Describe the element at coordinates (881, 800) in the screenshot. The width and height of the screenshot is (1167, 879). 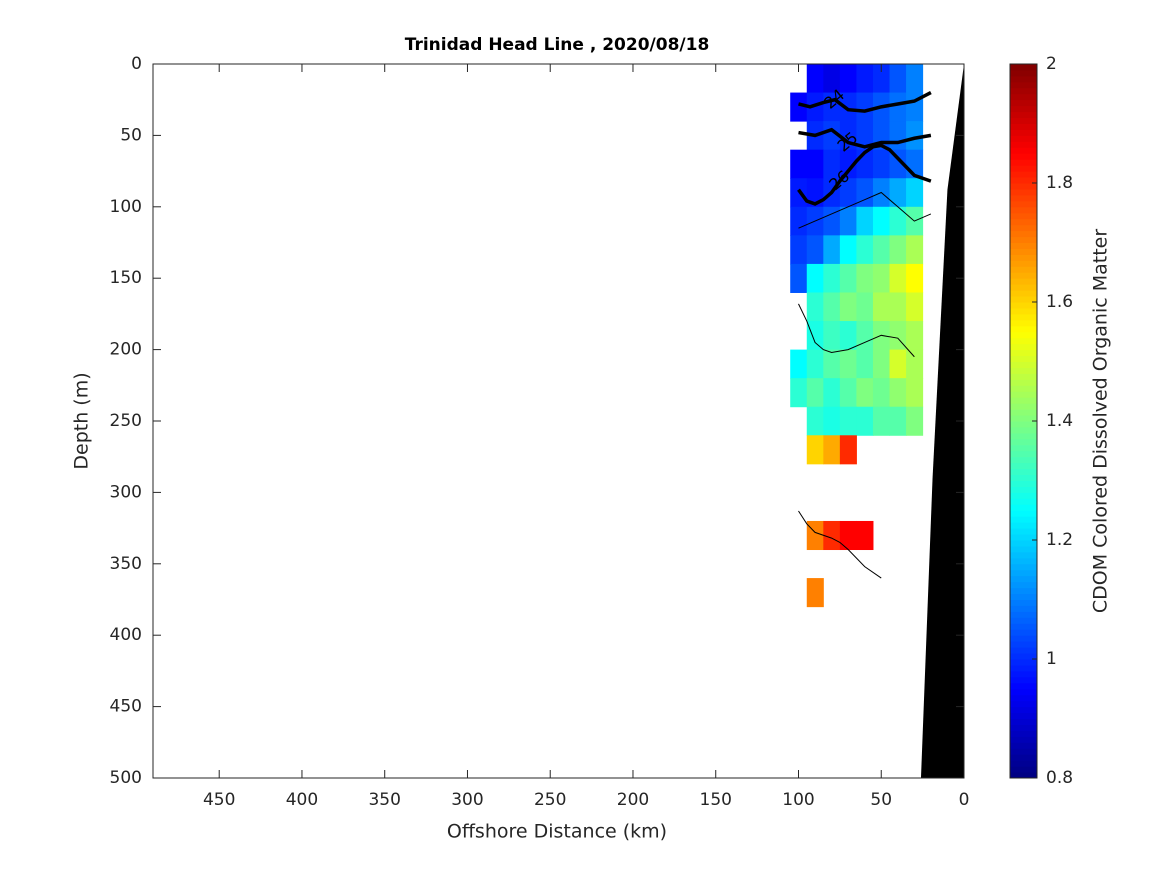
I see `x-tick-label: 50` at that location.